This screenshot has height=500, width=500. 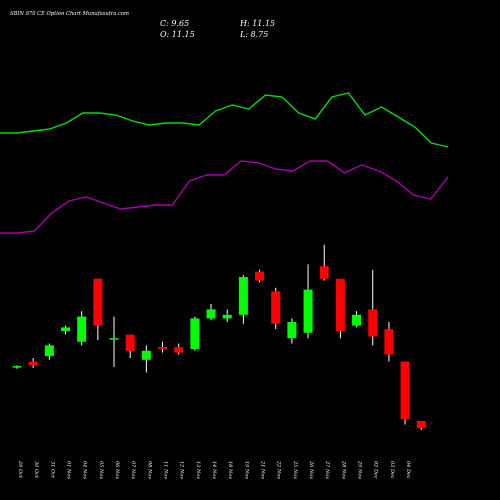 What do you see at coordinates (214, 470) in the screenshot?
I see `x-tick-label: 14 Nov` at bounding box center [214, 470].